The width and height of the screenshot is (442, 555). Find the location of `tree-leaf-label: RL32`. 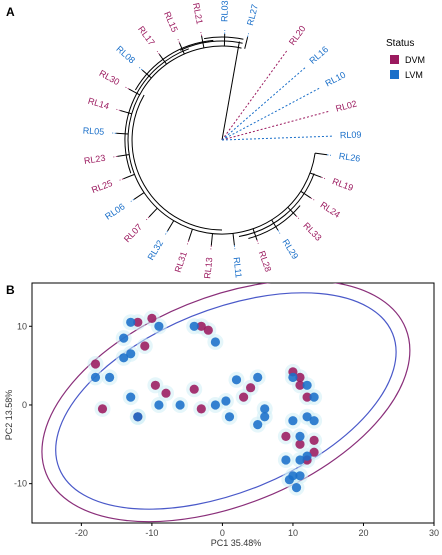

tree-leaf-label: RL32 is located at coordinates (156, 250).